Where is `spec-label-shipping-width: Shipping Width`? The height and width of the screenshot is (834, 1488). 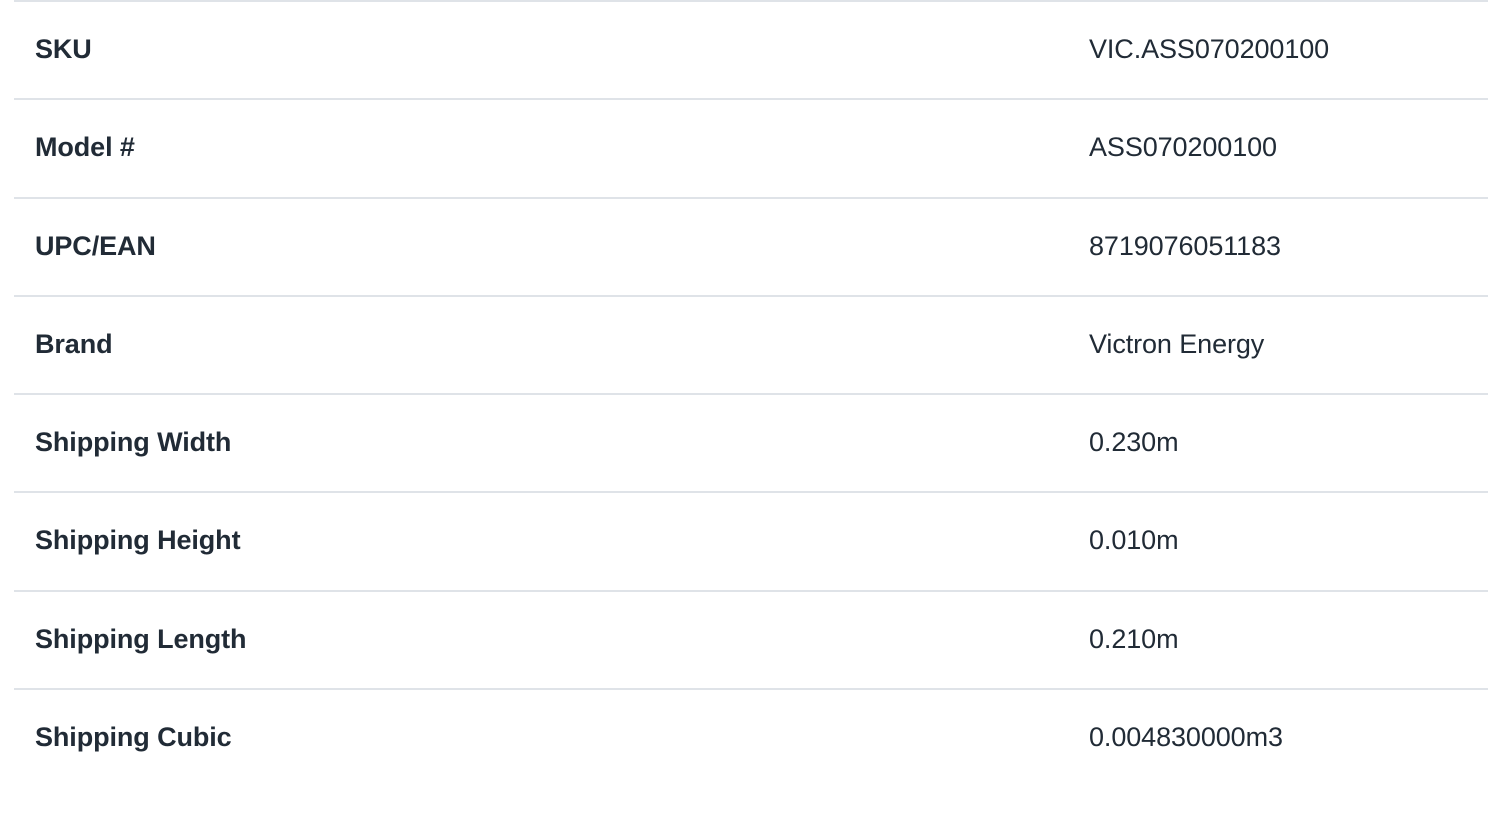
spec-label-shipping-width: Shipping Width is located at coordinates (133, 442).